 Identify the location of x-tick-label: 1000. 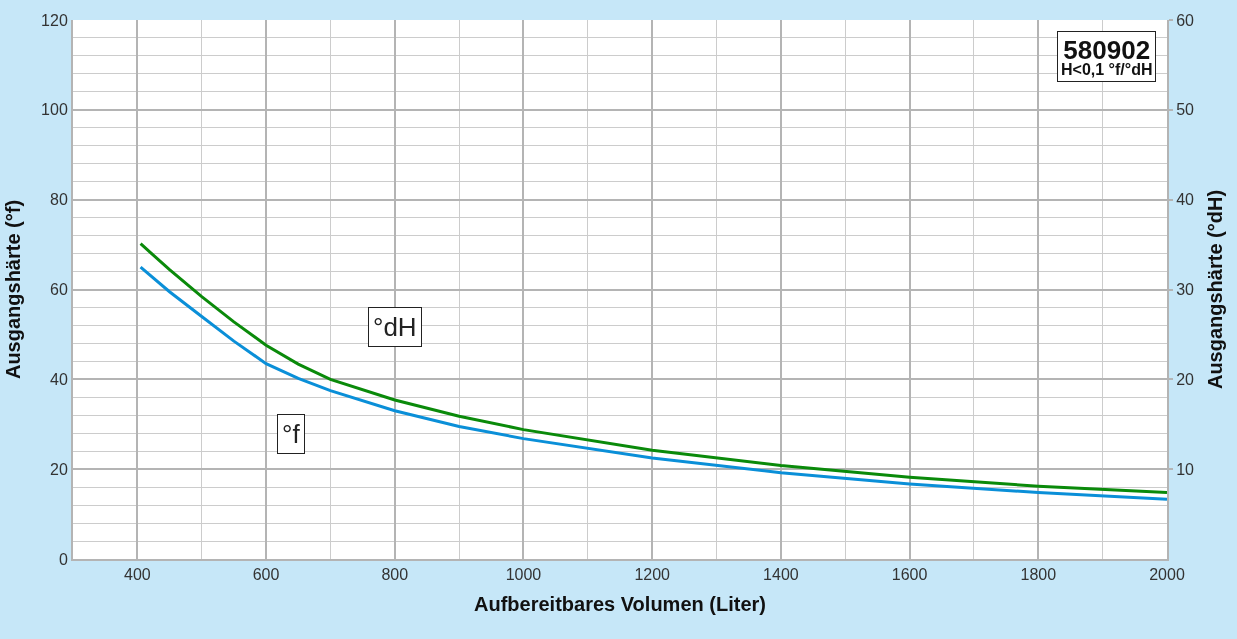
(523, 575).